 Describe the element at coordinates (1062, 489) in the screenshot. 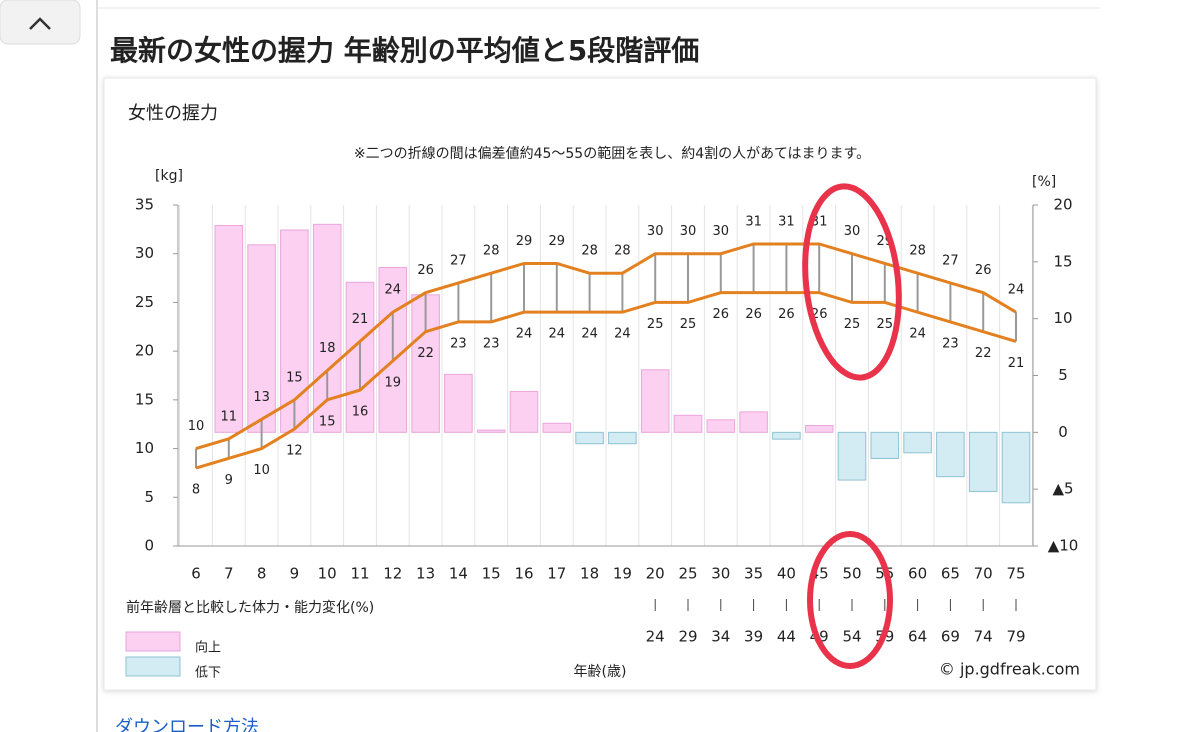

I see `y2-tick-label: ▲5` at that location.